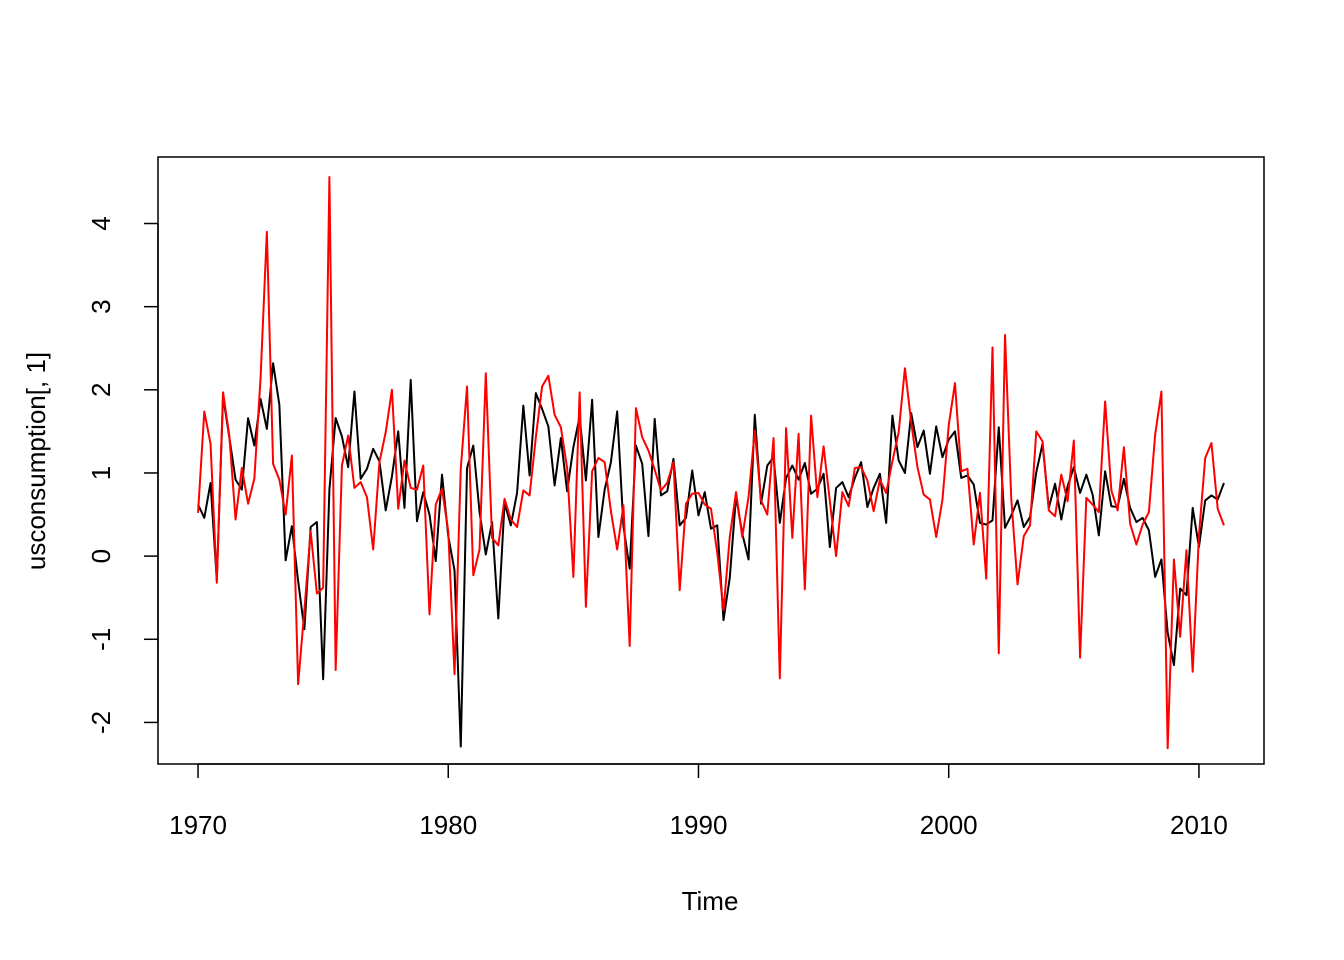 This screenshot has width=1344, height=960. I want to click on y-axis-label: usconsumption[, 1], so click(36, 461).